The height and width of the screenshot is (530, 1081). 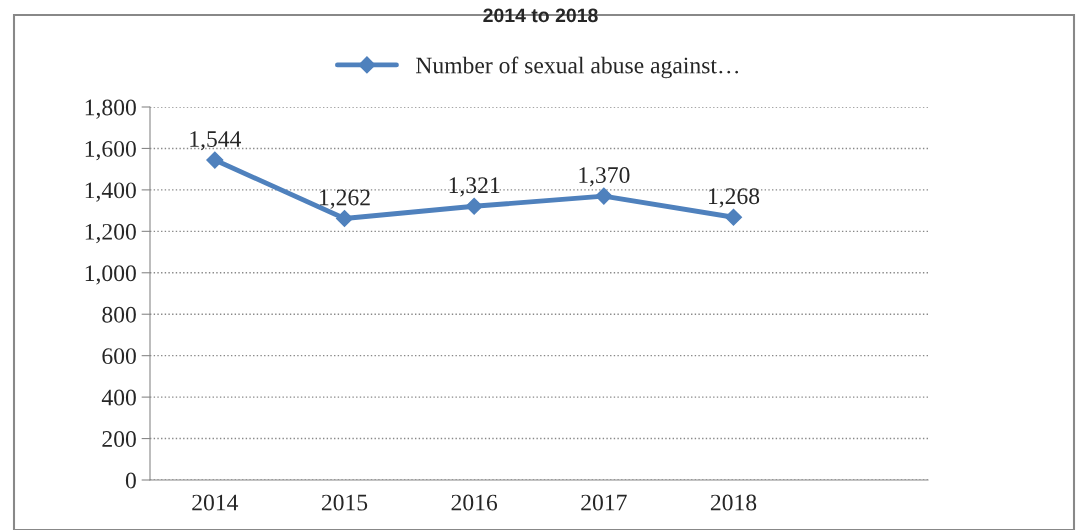 What do you see at coordinates (344, 502) in the screenshot?
I see `x-tick-label: 2015` at bounding box center [344, 502].